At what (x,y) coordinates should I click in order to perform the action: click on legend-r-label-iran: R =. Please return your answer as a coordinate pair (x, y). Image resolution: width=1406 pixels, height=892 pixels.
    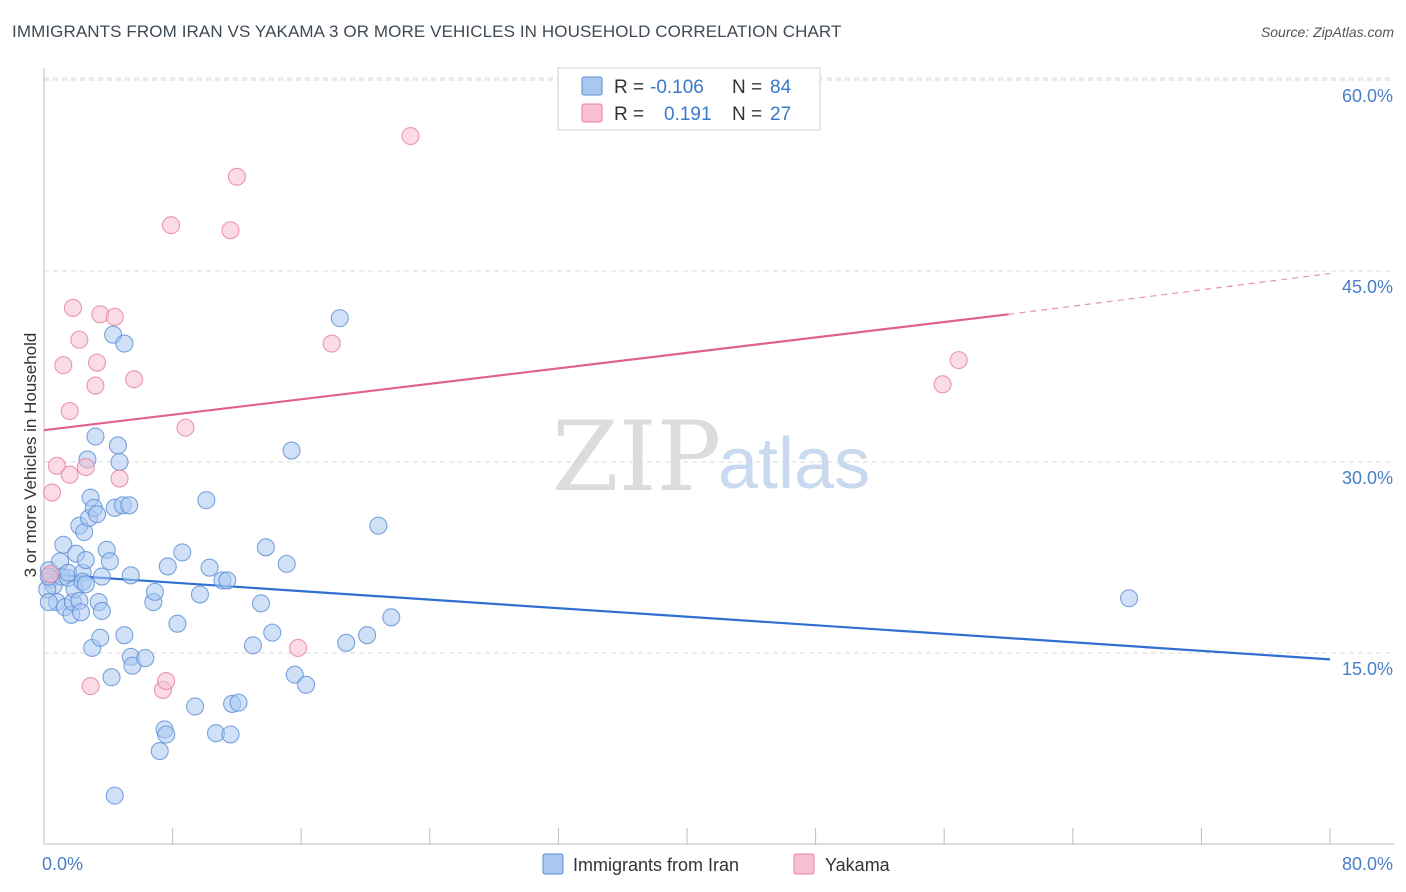
    Looking at the image, I should click on (629, 87).